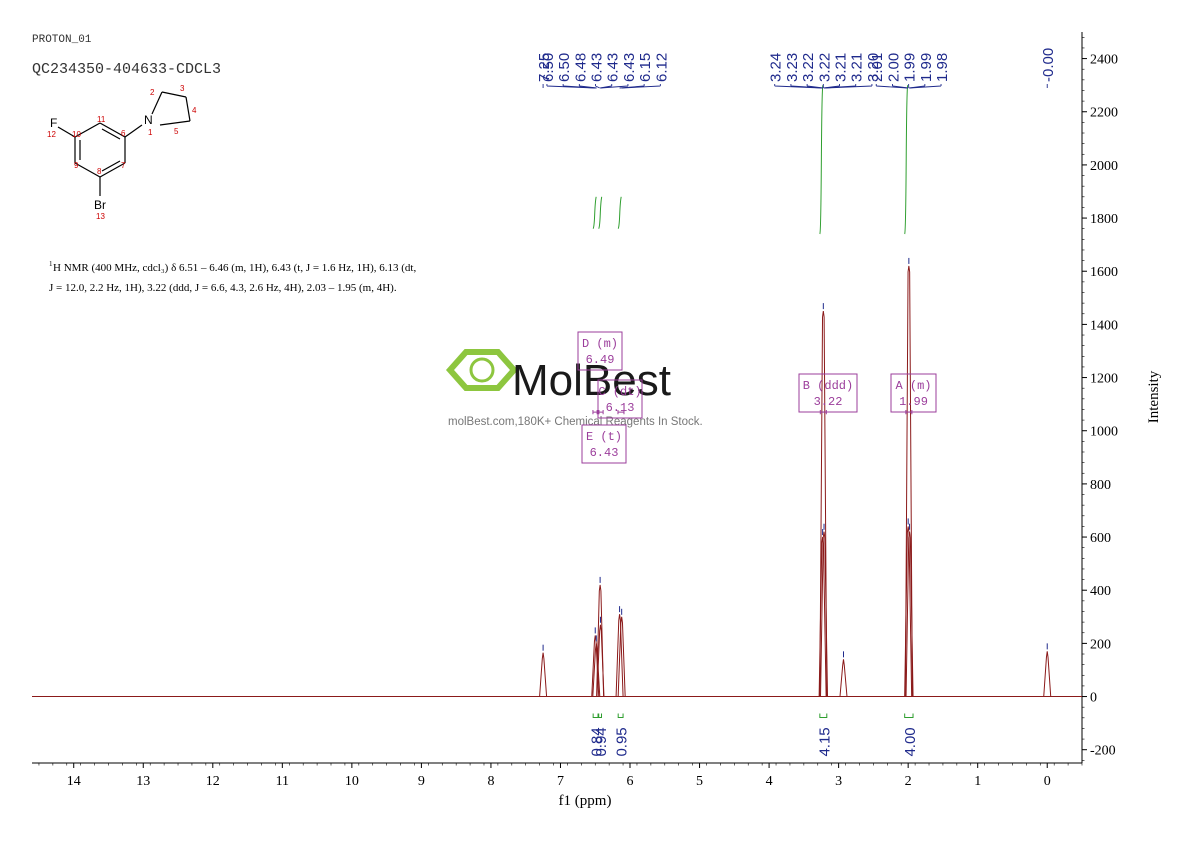  I want to click on nmr-description-superscript: 1, so click(51, 264).